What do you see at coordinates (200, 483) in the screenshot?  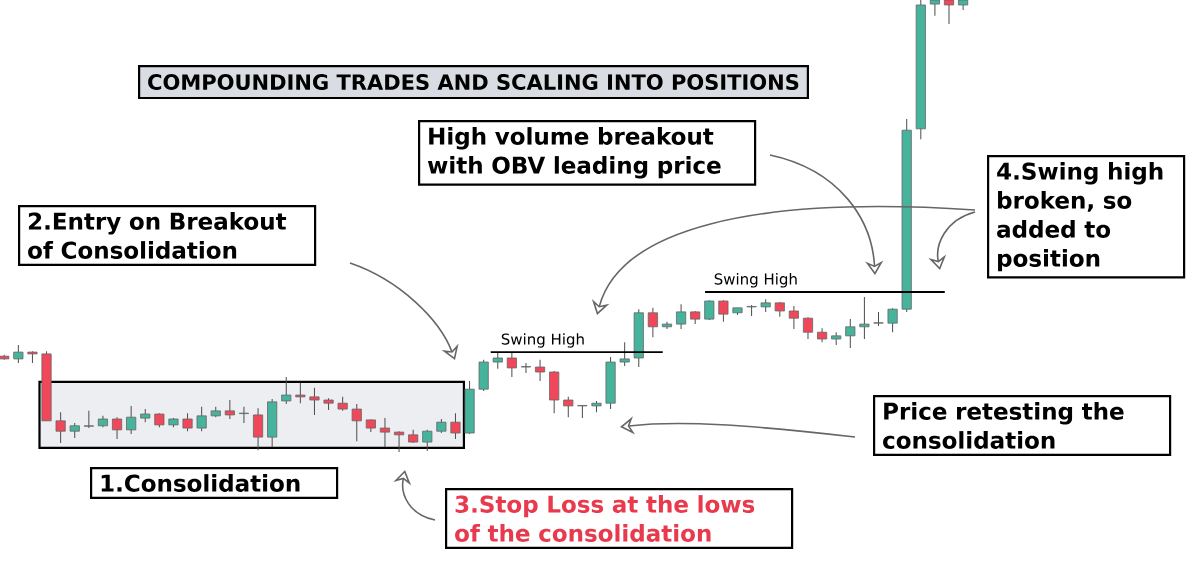 I see `text: 1.Consolidation` at bounding box center [200, 483].